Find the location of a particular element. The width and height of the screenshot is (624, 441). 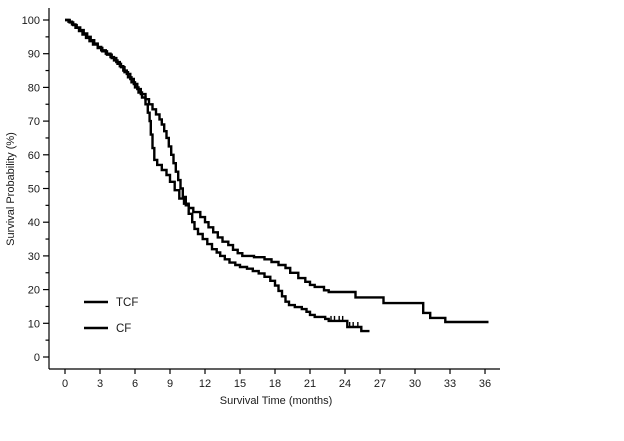

x-tick-label: 6 is located at coordinates (135, 384).